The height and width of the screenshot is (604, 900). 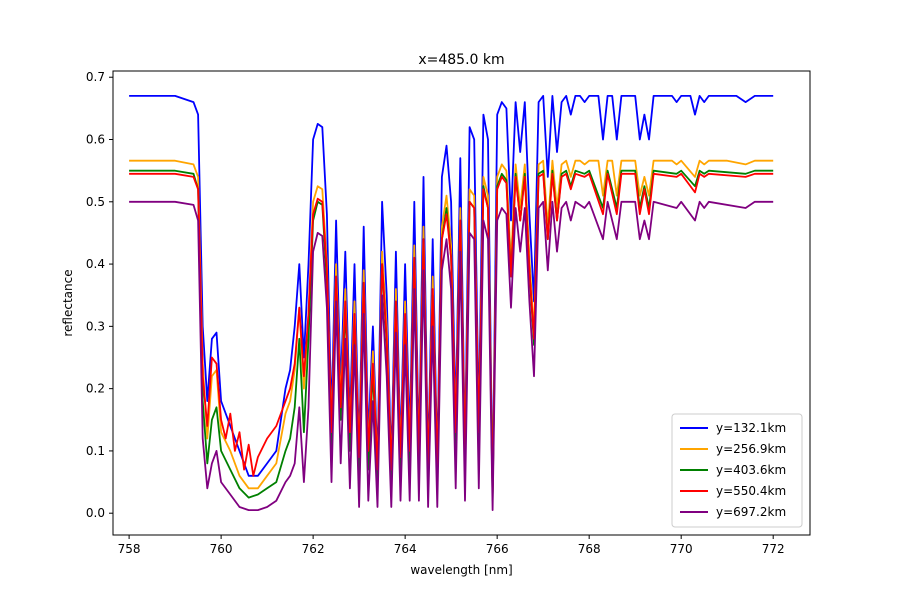 What do you see at coordinates (751, 512) in the screenshot?
I see `legend-entry-label: y=697.2km` at bounding box center [751, 512].